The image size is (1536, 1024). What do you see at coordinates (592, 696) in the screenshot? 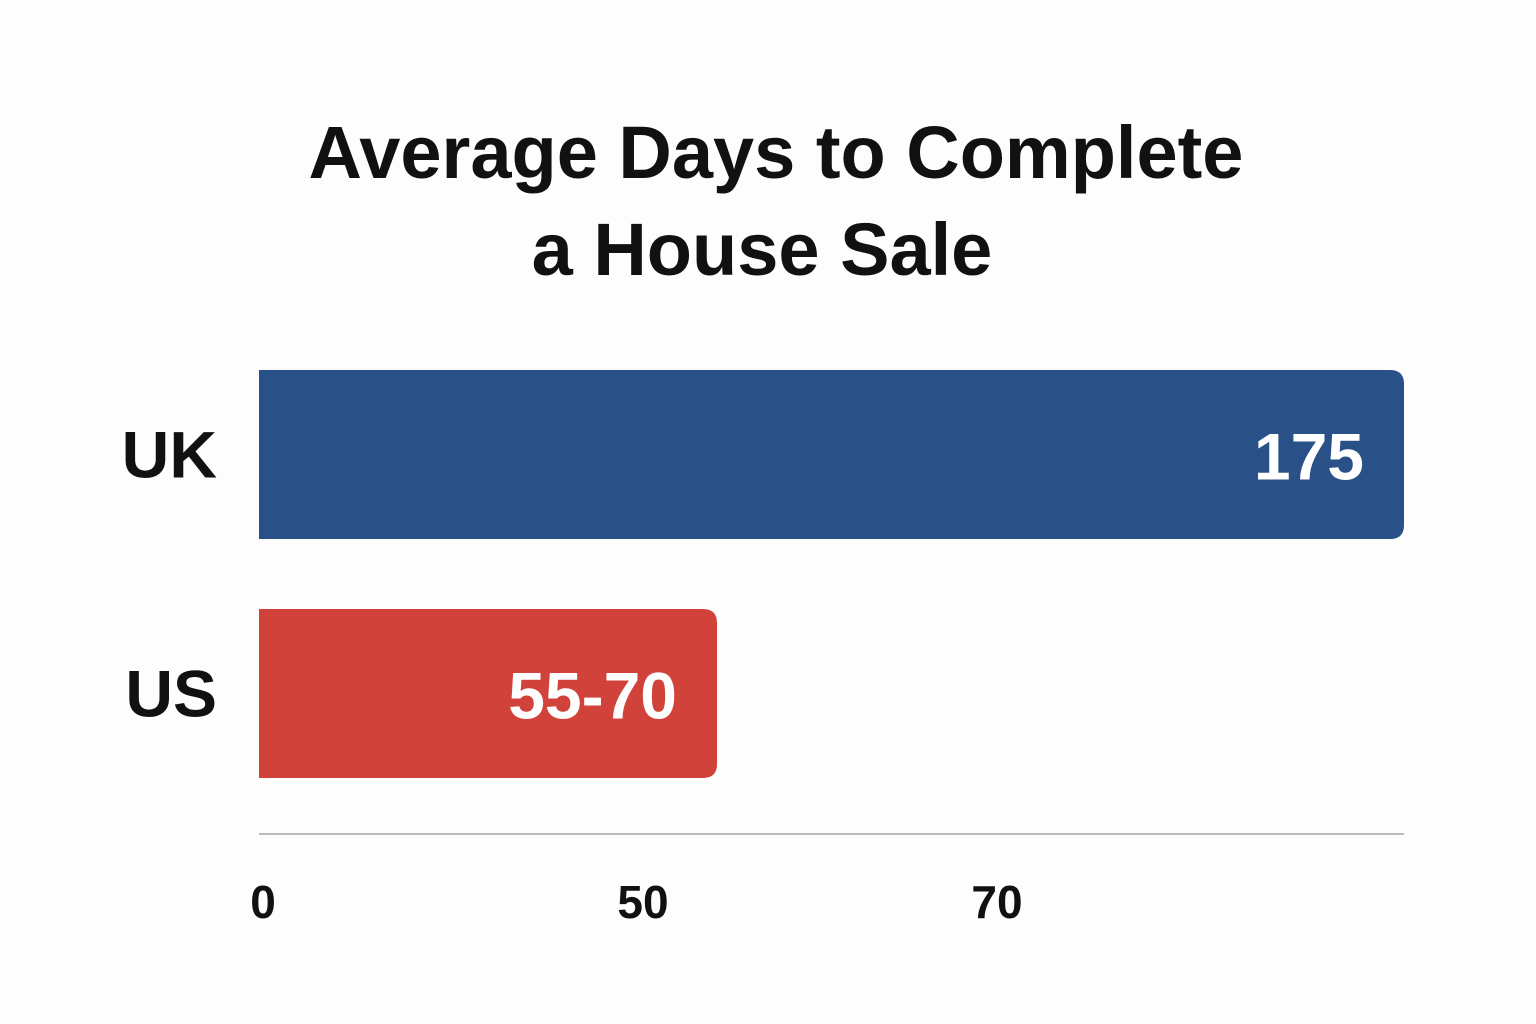
I see `value-label-us: 55-70` at bounding box center [592, 696].